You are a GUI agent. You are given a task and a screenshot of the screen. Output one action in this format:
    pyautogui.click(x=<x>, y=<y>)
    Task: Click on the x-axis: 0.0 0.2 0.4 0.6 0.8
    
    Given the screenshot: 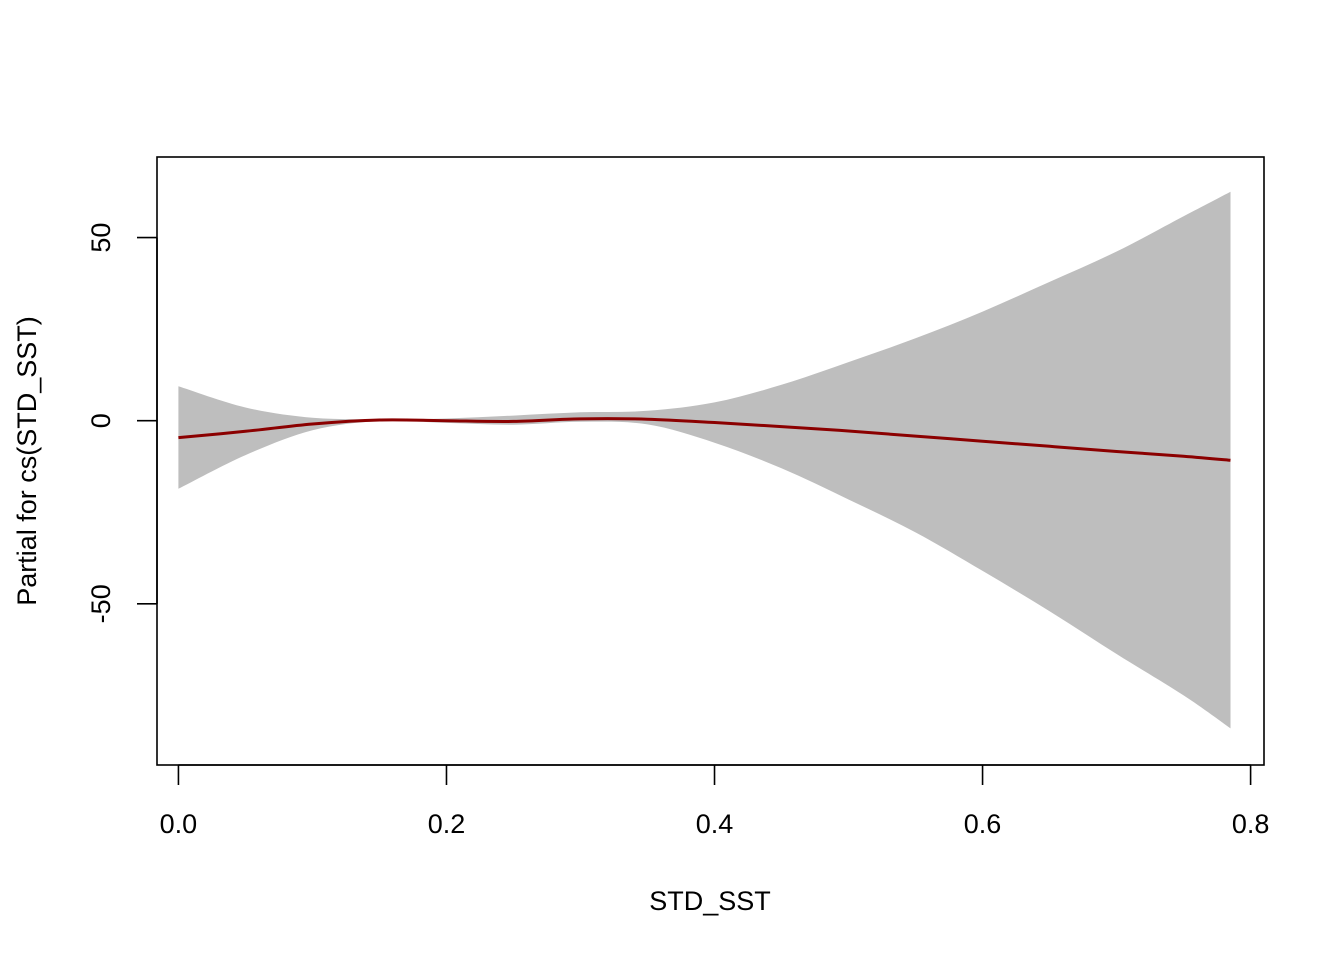 What is the action you would take?
    pyautogui.click(x=715, y=801)
    